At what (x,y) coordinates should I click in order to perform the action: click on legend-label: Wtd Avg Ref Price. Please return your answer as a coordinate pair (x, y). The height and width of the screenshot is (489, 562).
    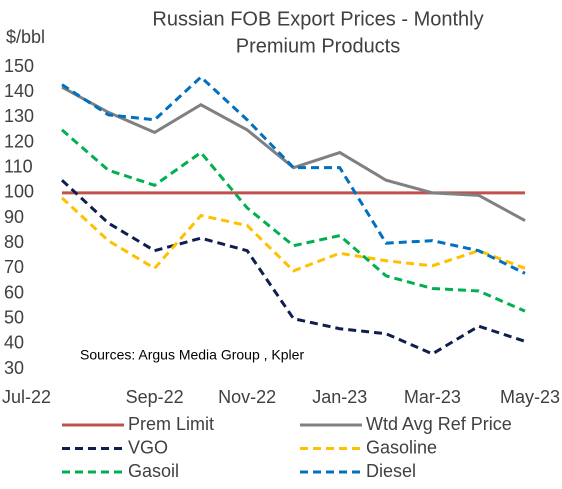
    Looking at the image, I should click on (439, 424).